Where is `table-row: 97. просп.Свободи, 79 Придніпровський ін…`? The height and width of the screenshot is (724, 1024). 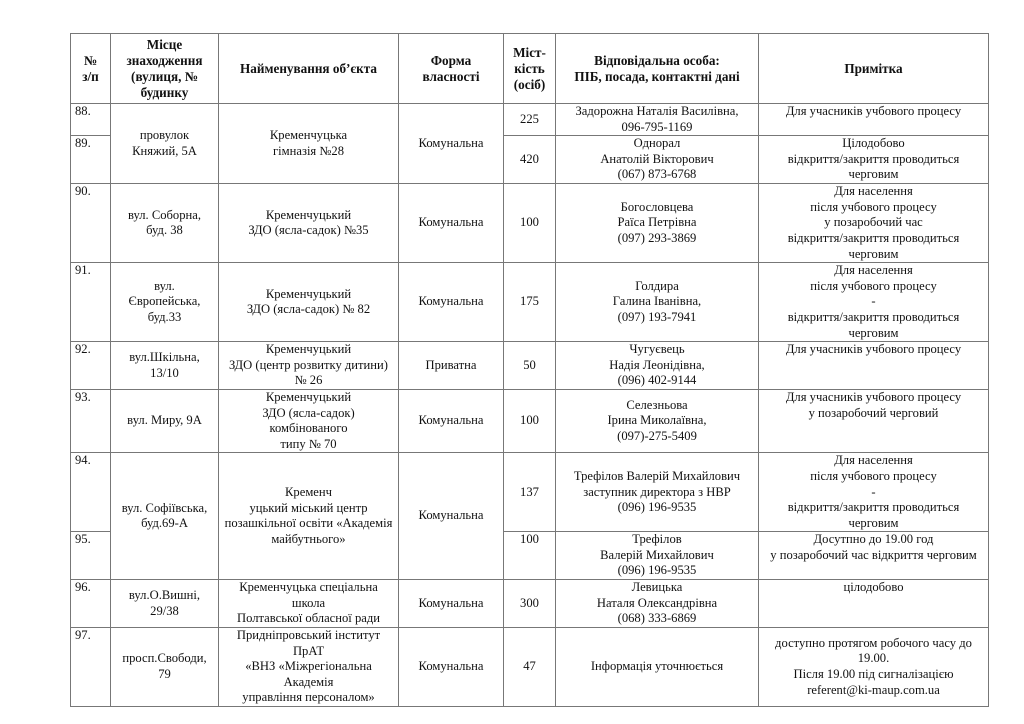 table-row: 97. просп.Свободи, 79 Придніпровський ін… is located at coordinates (529, 667).